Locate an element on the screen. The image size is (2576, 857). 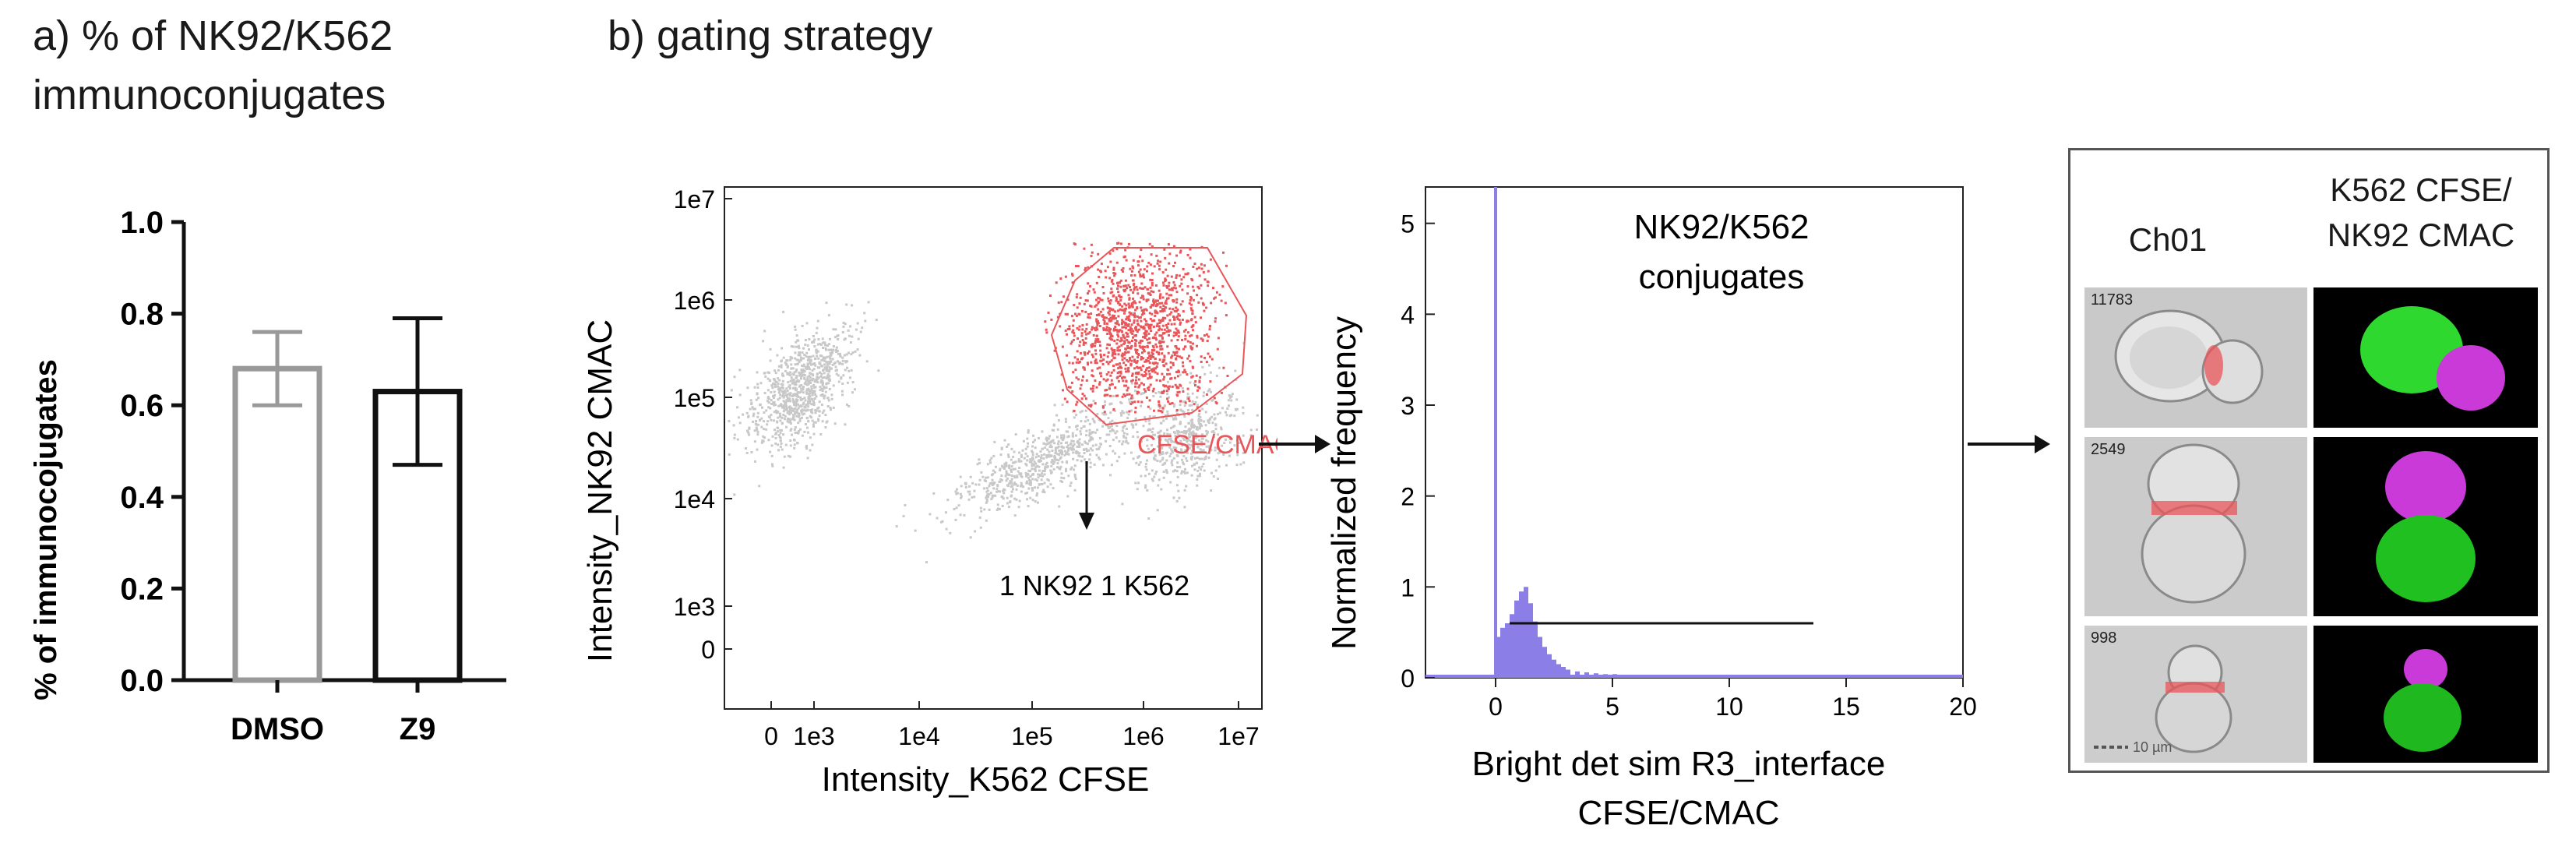
scatter-y-tick-label: 1e3 is located at coordinates (695, 607).